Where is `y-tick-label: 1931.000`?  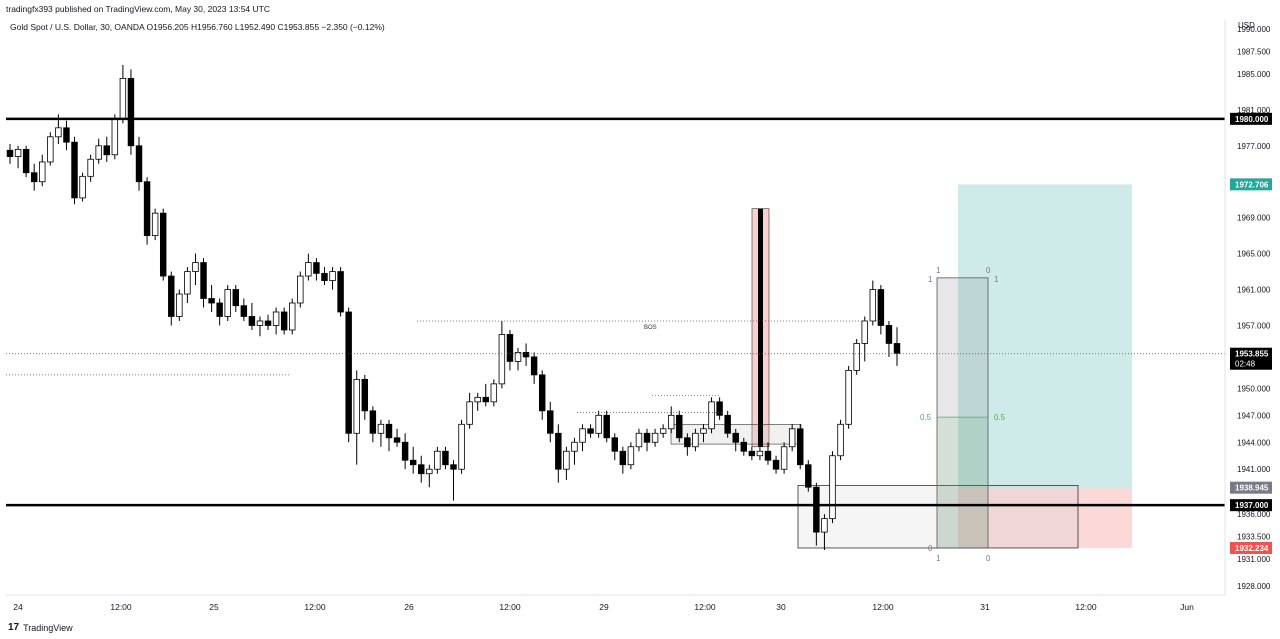 y-tick-label: 1931.000 is located at coordinates (1254, 559).